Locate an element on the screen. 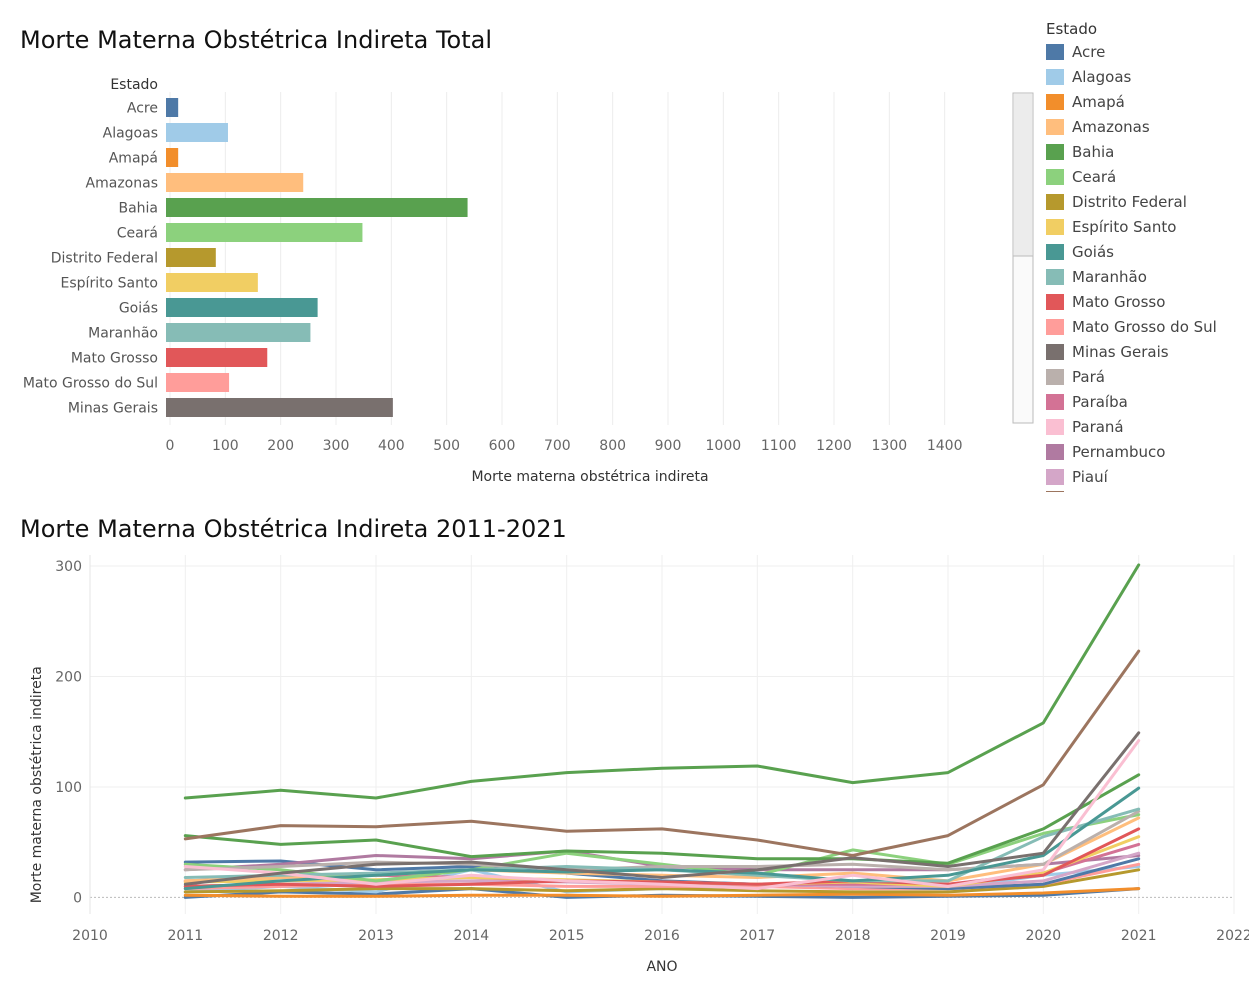  category-label: Amazonas is located at coordinates (122, 184).